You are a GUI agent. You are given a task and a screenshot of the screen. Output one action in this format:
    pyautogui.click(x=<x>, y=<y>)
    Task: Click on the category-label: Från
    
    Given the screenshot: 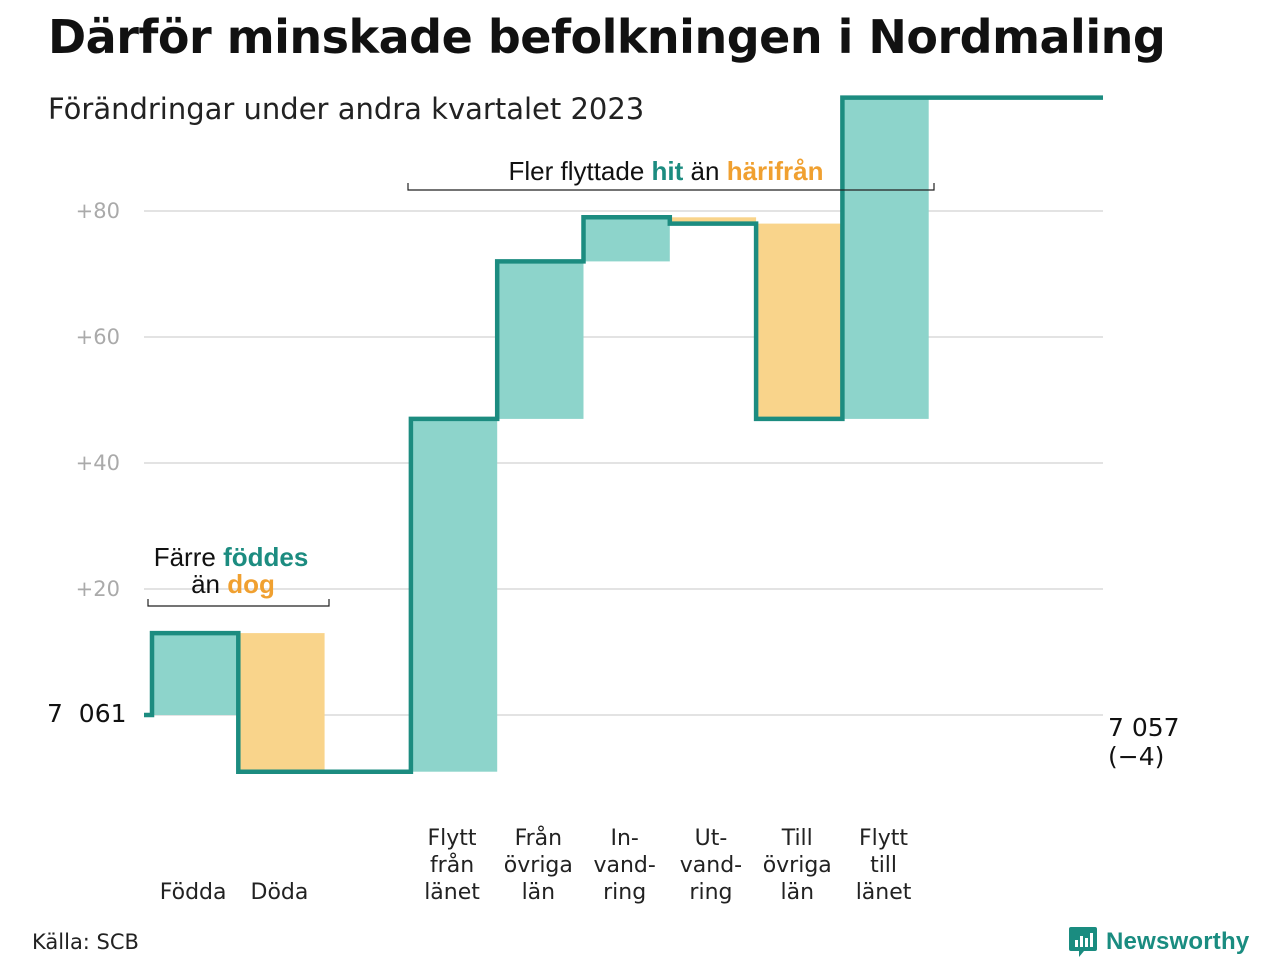 What is the action you would take?
    pyautogui.click(x=539, y=838)
    